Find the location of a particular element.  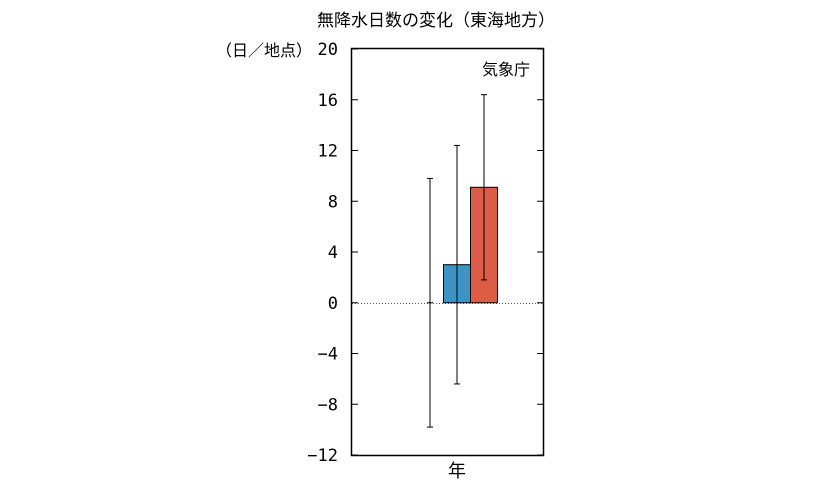

plot-marks is located at coordinates (462, 261).